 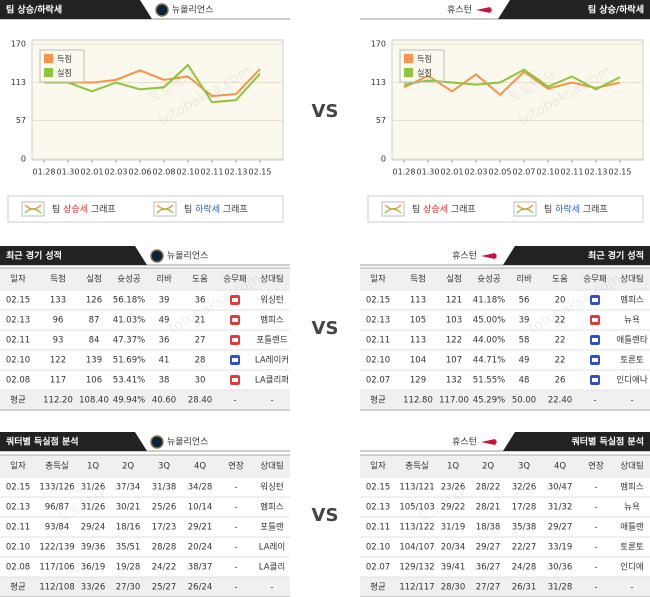 What do you see at coordinates (631, 340) in the screenshot?
I see `cell: 애틀랜타` at bounding box center [631, 340].